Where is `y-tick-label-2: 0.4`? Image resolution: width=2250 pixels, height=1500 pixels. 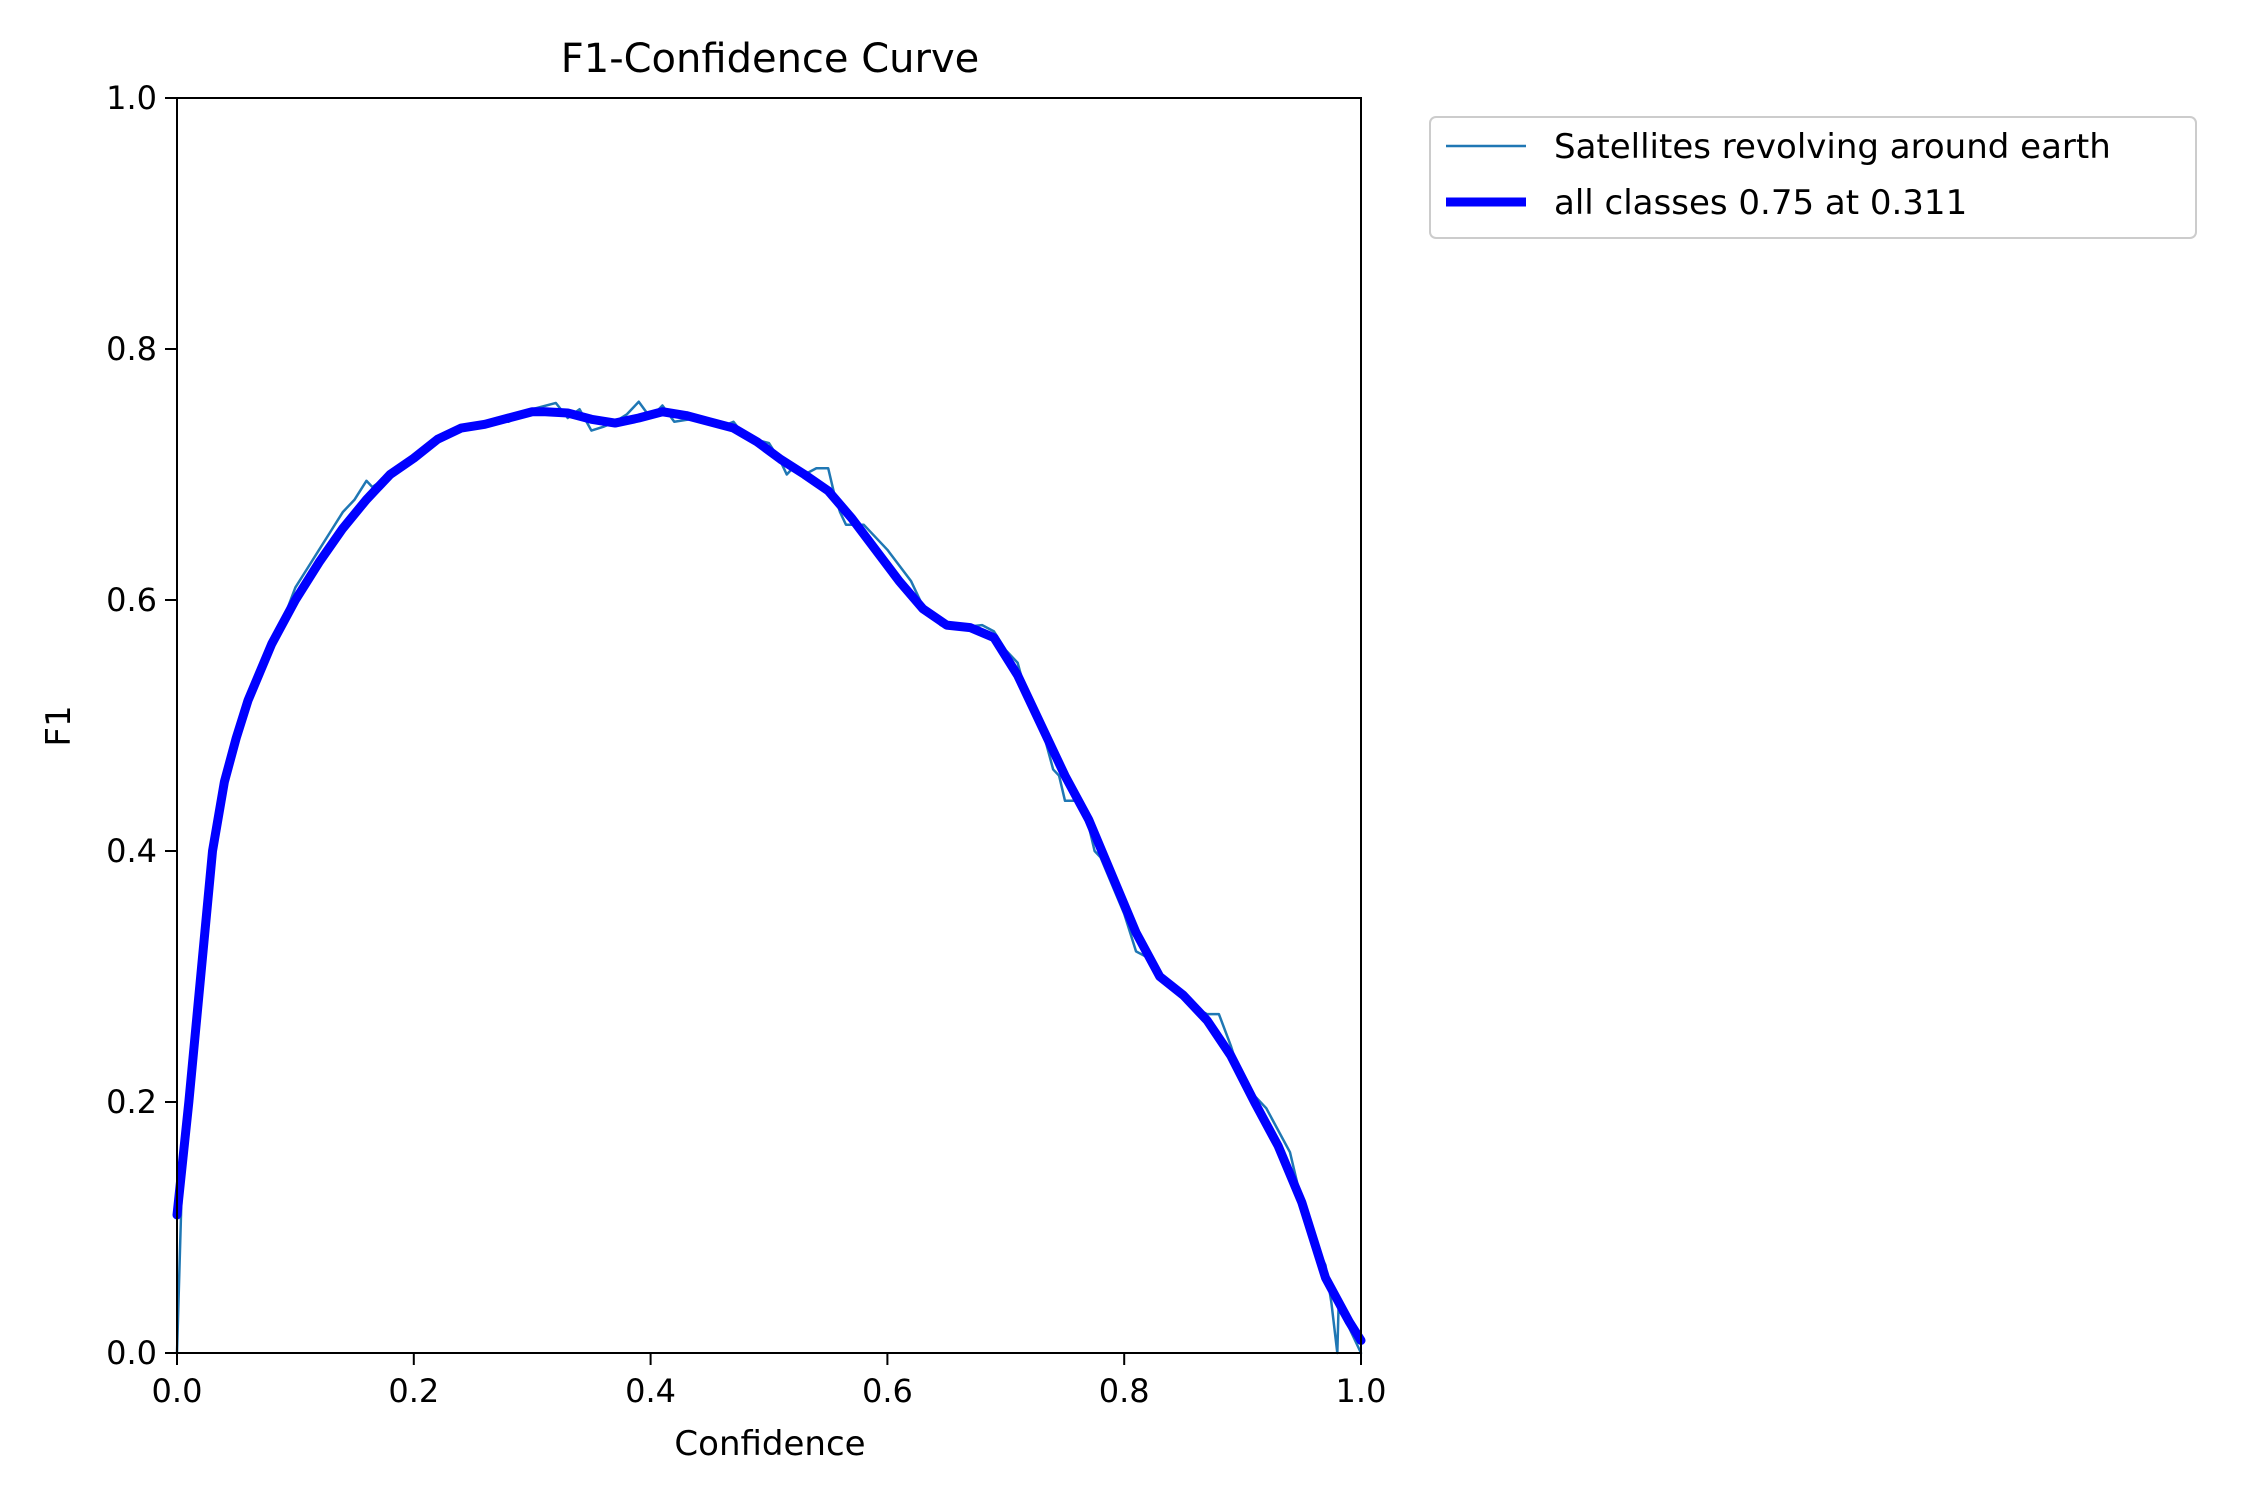
y-tick-label-2: 0.4 is located at coordinates (131, 851).